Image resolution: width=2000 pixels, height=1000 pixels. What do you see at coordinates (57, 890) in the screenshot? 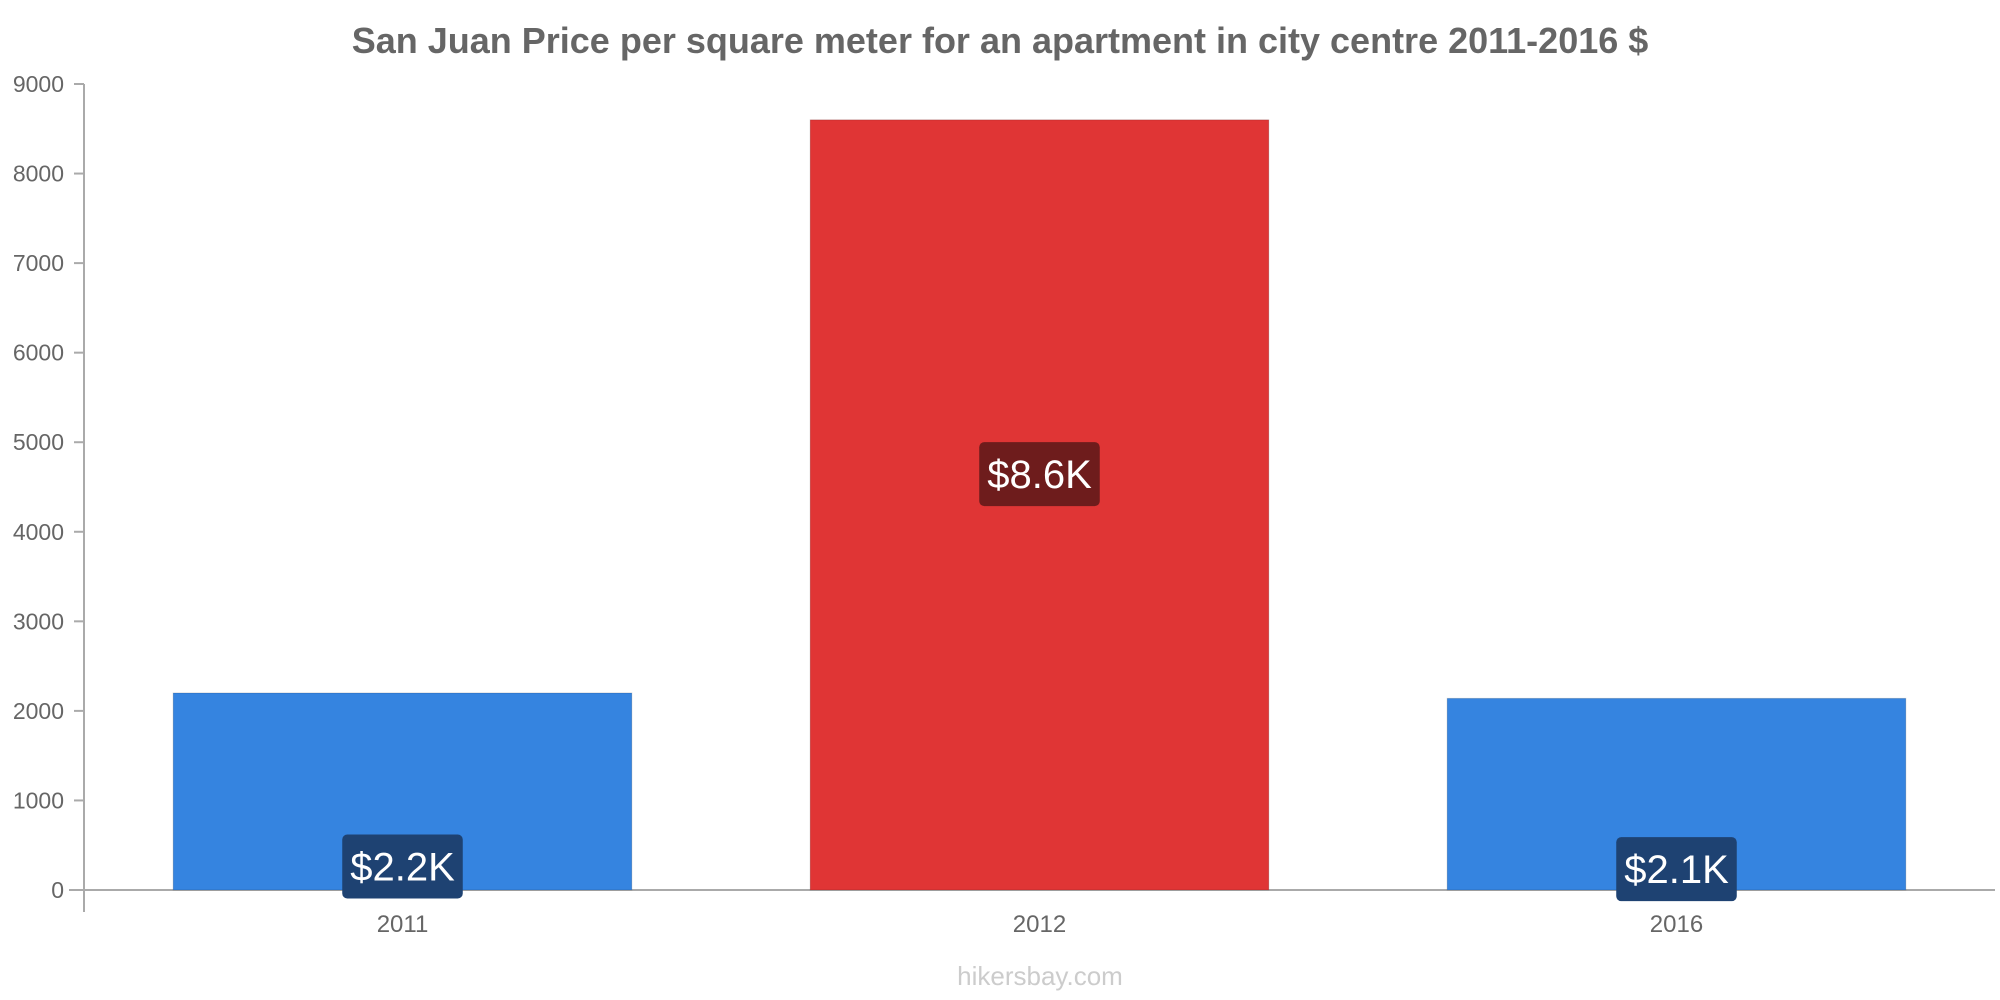
I see `y-tick-label: 0` at bounding box center [57, 890].